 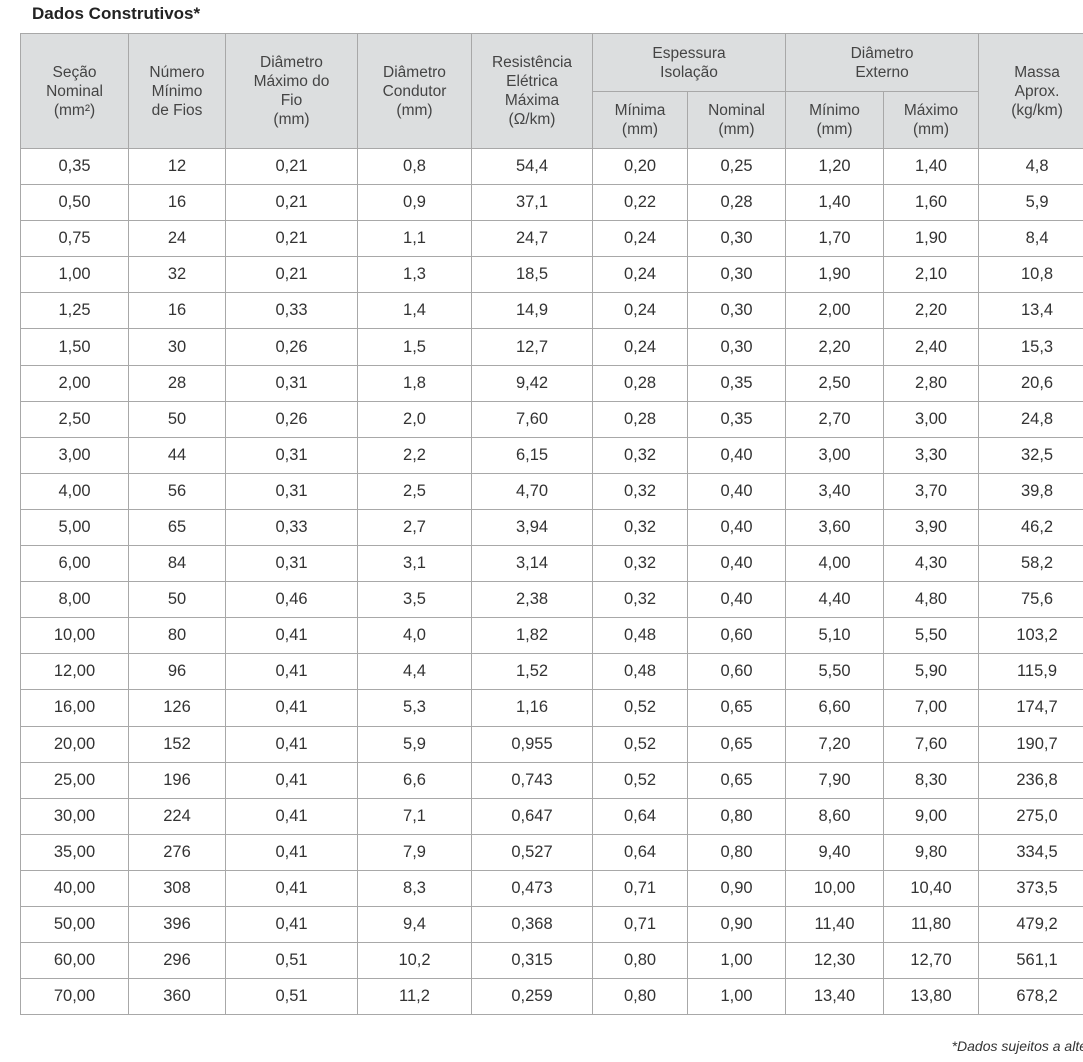 What do you see at coordinates (74, 347) in the screenshot?
I see `table-cell: 1,50` at bounding box center [74, 347].